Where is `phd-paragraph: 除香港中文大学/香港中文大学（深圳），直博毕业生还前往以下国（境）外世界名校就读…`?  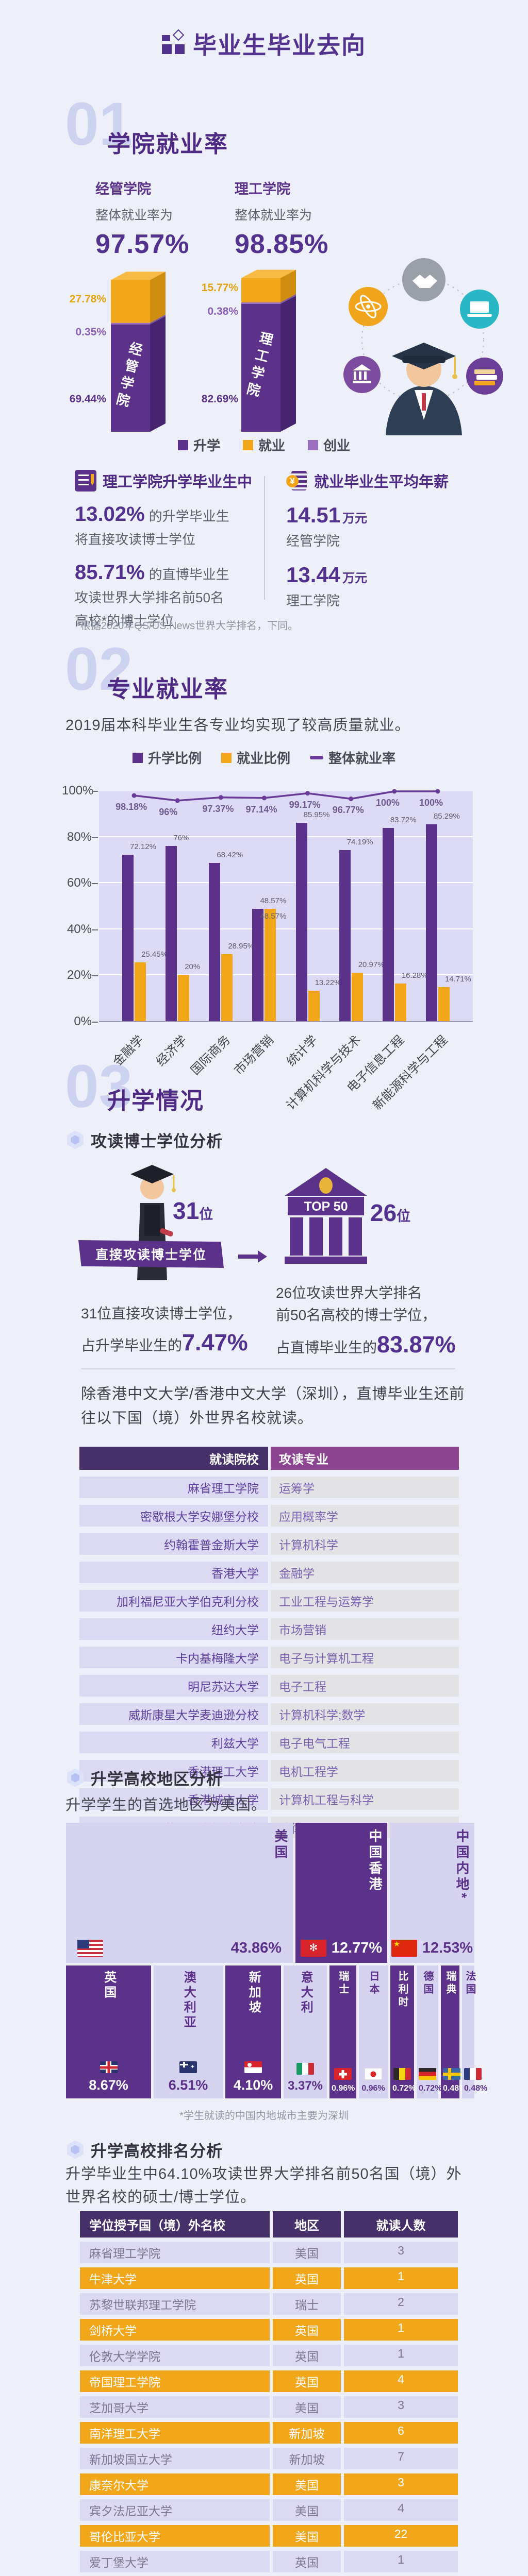
phd-paragraph: 除香港中文大学/香港中文大学（深圳），直博毕业生还前往以下国（境）外世界名校就读… is located at coordinates (273, 1406).